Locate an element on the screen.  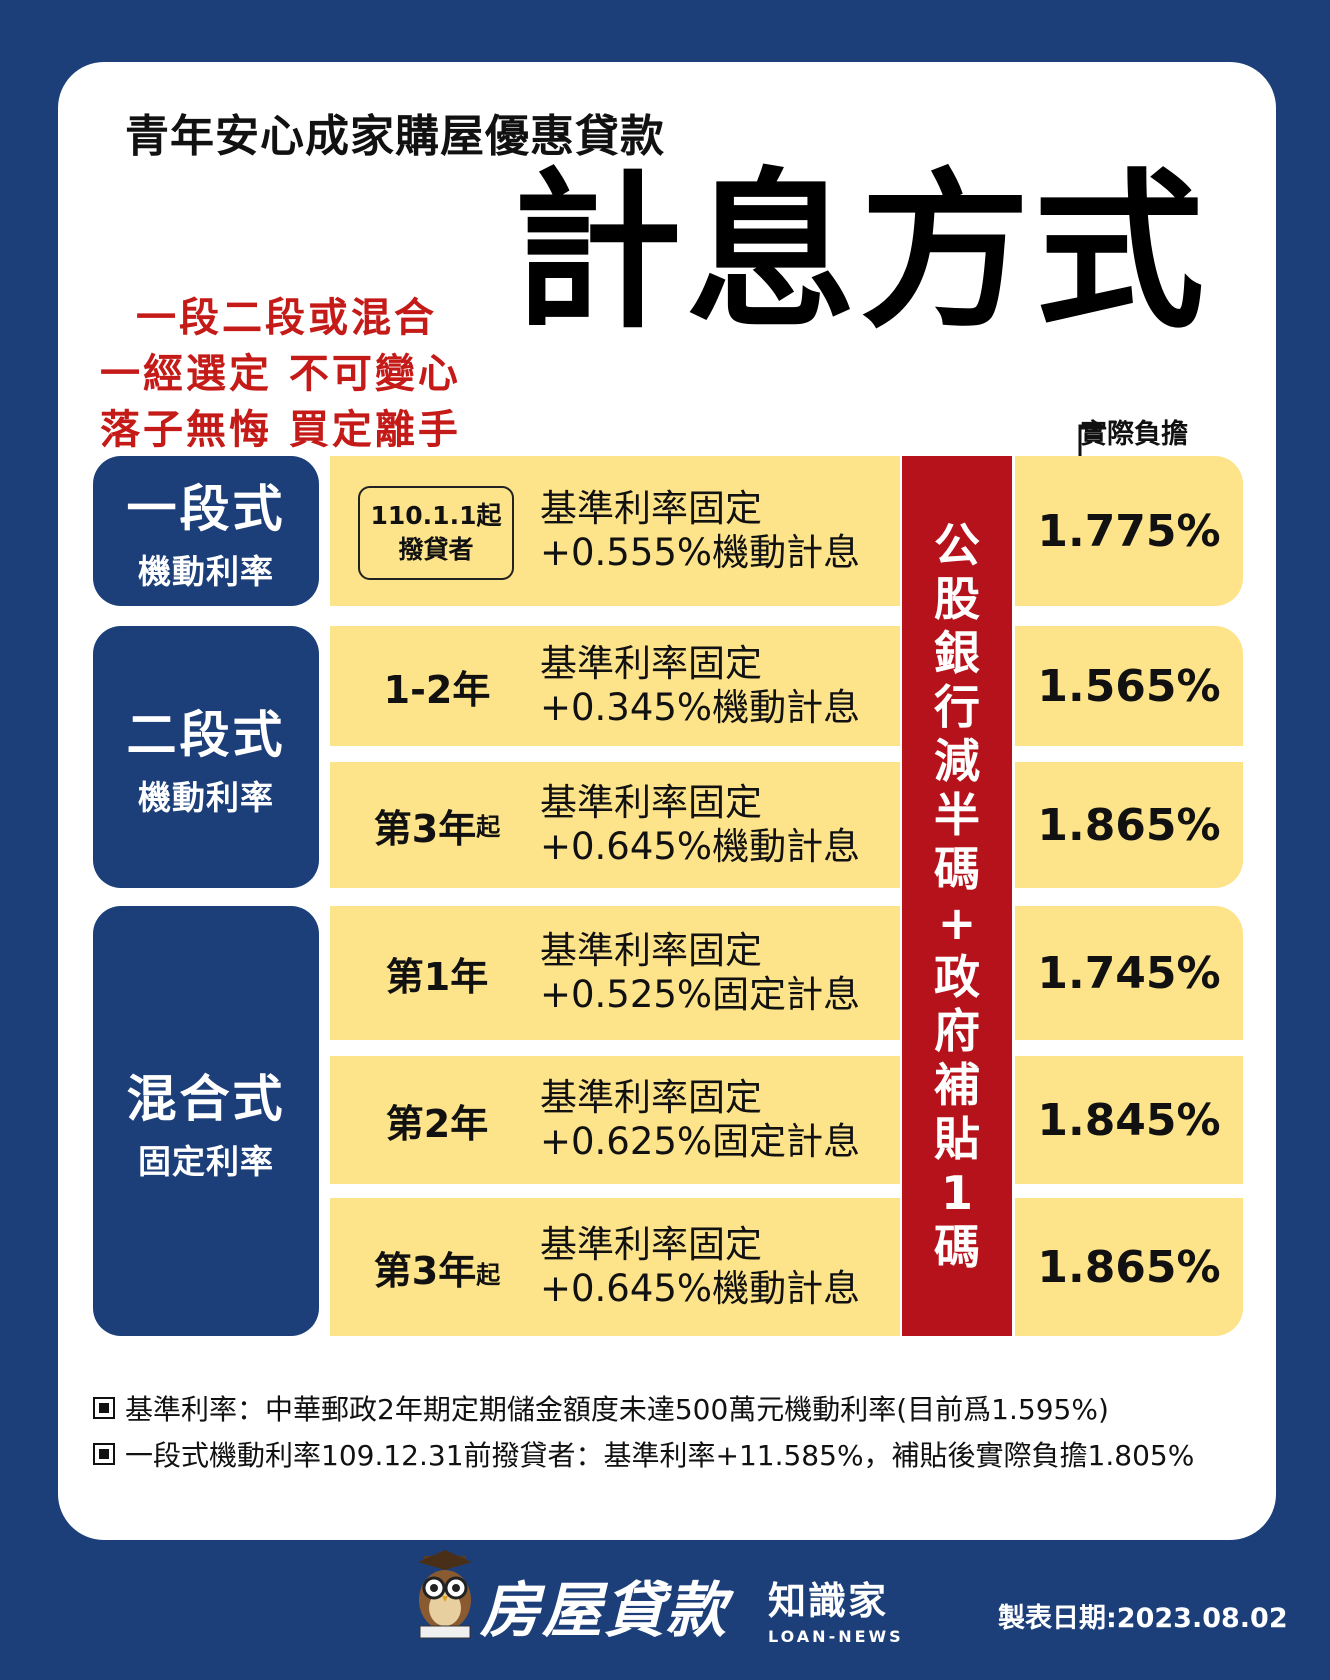
formula: 基準利率固定 +0.525%固定計息 is located at coordinates (700, 973).